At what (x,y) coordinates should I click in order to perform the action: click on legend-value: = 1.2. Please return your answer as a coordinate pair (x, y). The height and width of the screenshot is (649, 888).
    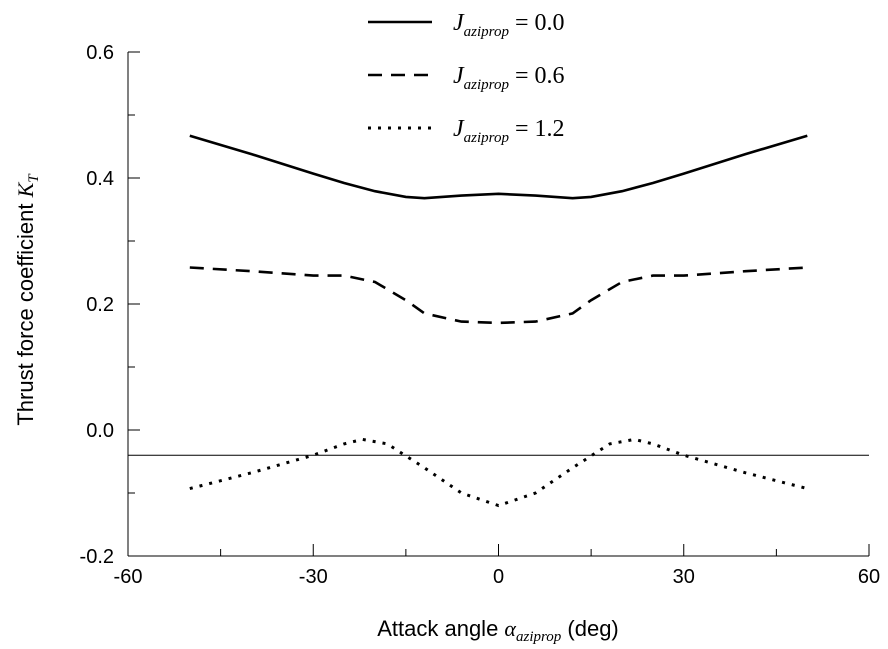
    Looking at the image, I should click on (537, 129).